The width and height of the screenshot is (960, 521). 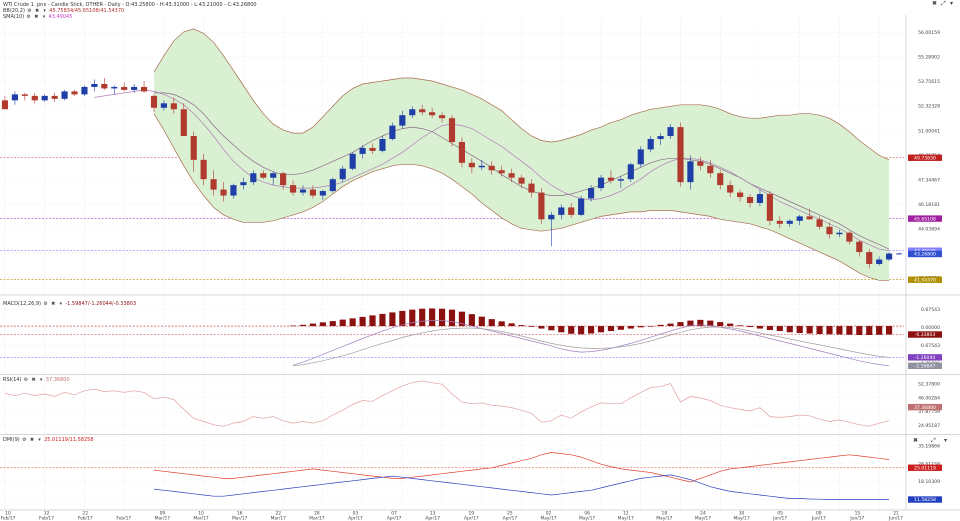 What do you see at coordinates (87, 11) in the screenshot?
I see `bb-values: 45.75834/45.65108/41.54370` at bounding box center [87, 11].